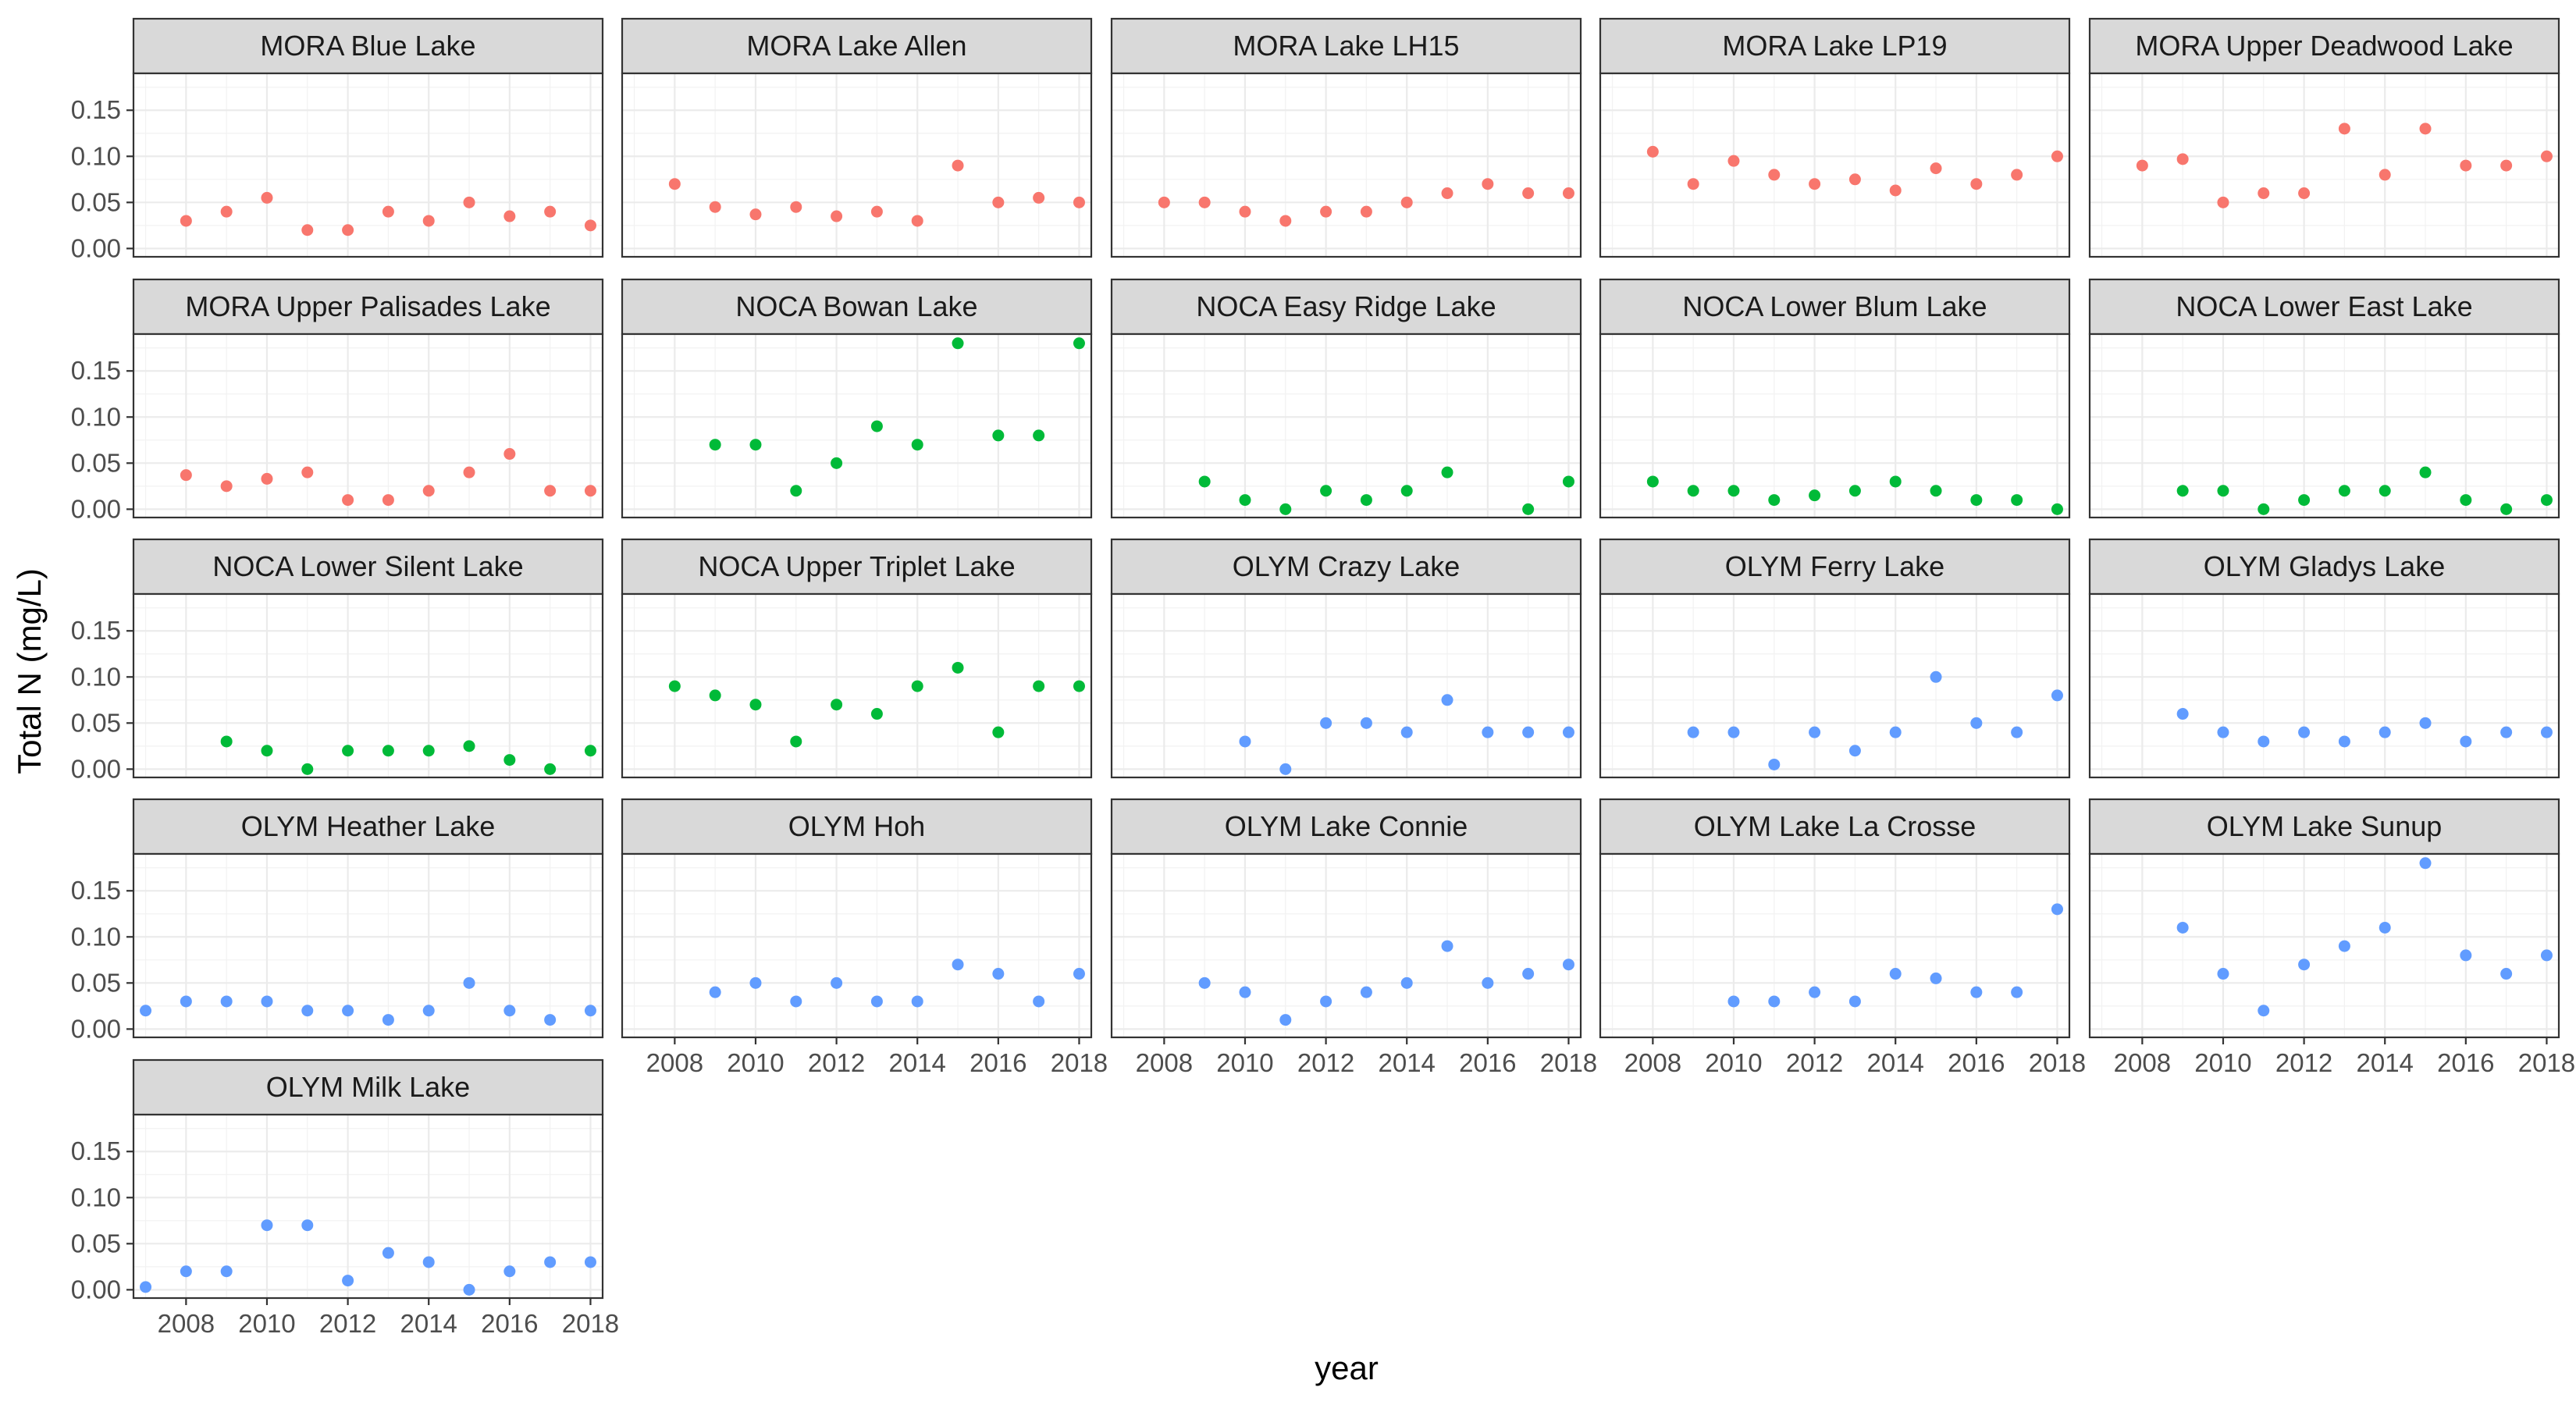 The image size is (2576, 1405). What do you see at coordinates (1346, 921) in the screenshot?
I see `facet-panel: OLYM Lake Connie` at bounding box center [1346, 921].